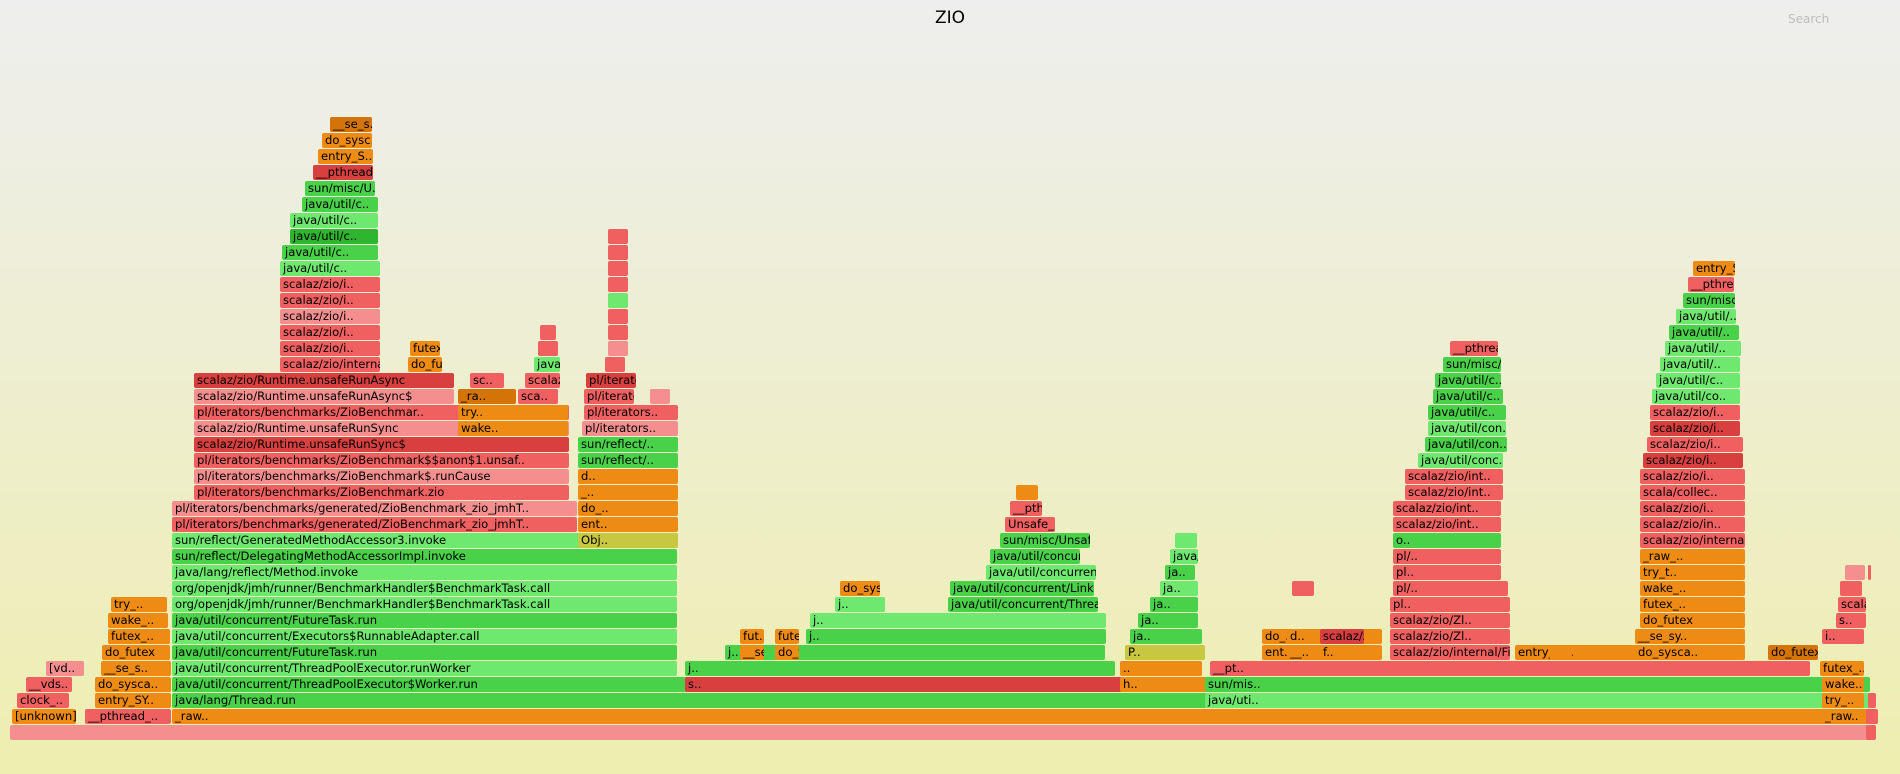 The height and width of the screenshot is (774, 1900). Describe the element at coordinates (660, 396) in the screenshot. I see `frame-pl-iterator` at that location.